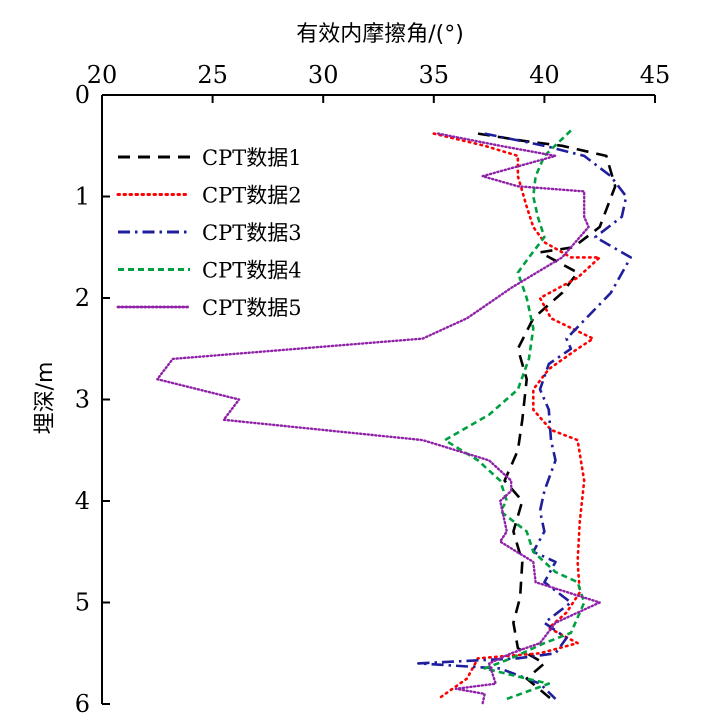  Describe the element at coordinates (45, 398) in the screenshot. I see `y-axis-title: 埋深/m` at that location.